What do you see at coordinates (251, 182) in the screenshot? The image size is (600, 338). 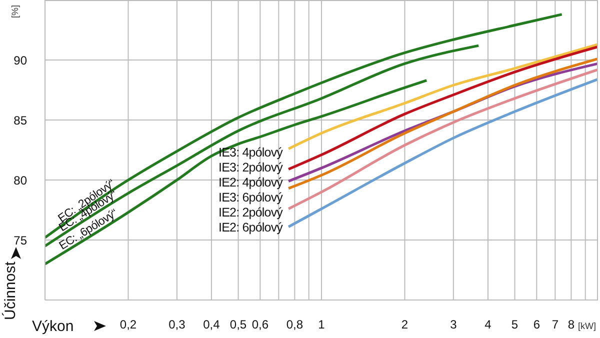 I see `series-label: IE2: 4pólový` at bounding box center [251, 182].